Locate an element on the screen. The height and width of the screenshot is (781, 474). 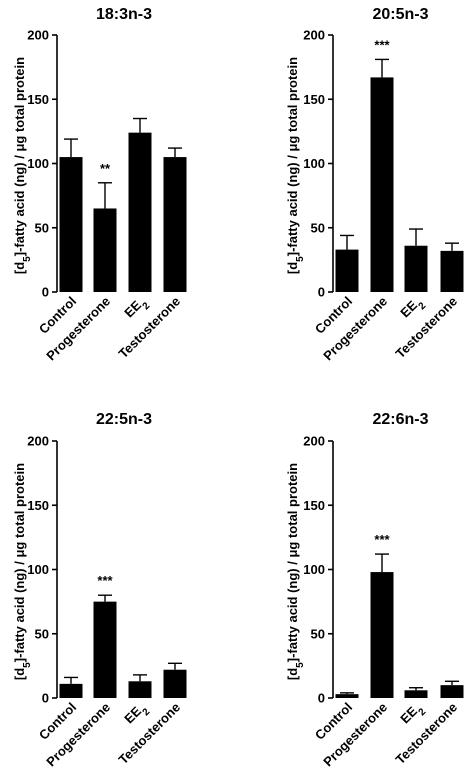
chart-title: 18:3n-3 is located at coordinates (124, 14).